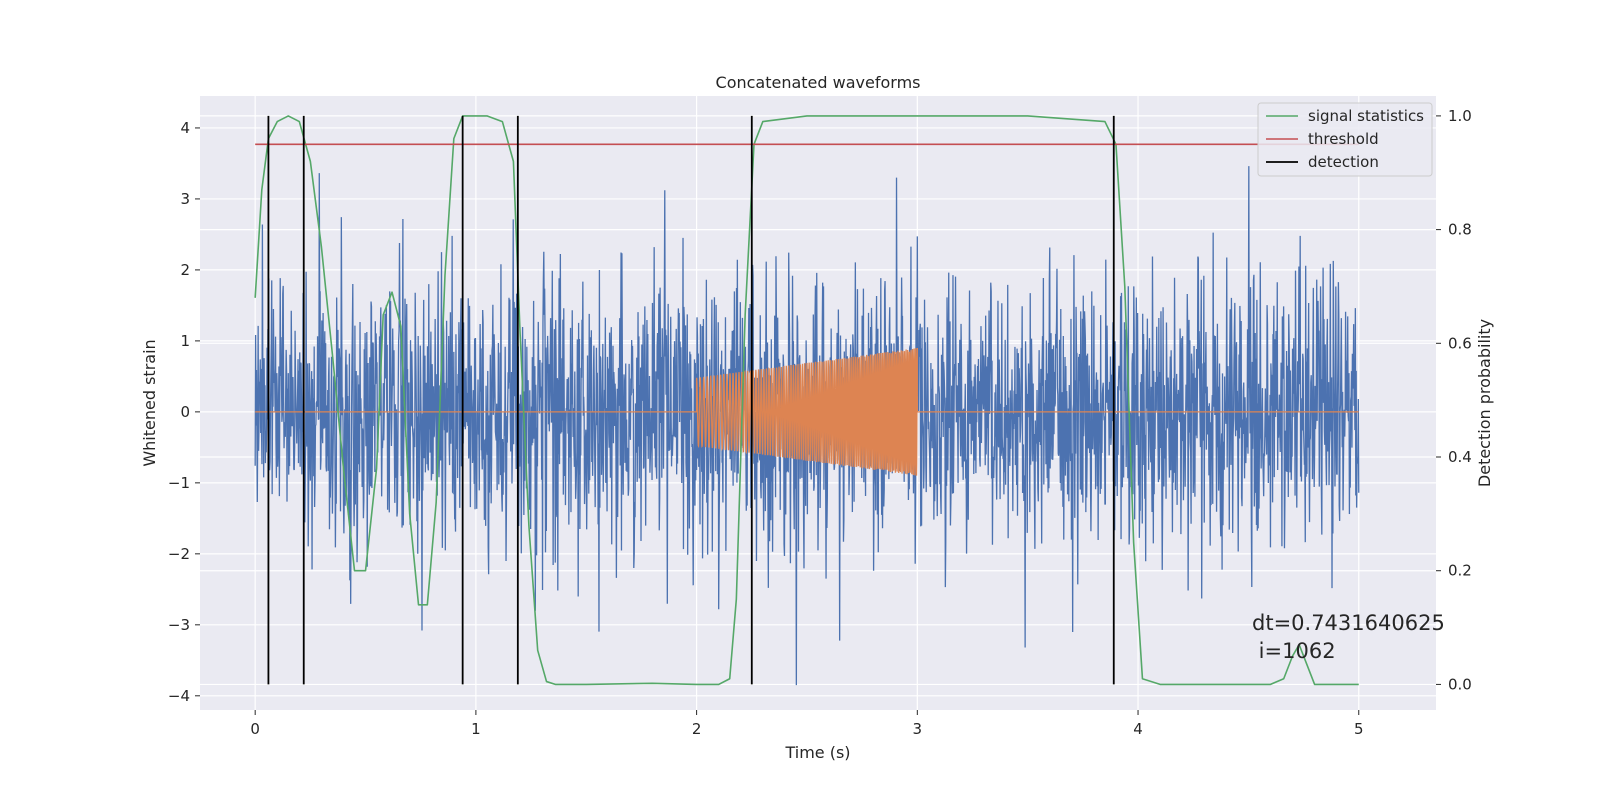 Image resolution: width=1600 pixels, height=800 pixels. What do you see at coordinates (179, 554) in the screenshot?
I see `y-tick-label: −2` at bounding box center [179, 554].